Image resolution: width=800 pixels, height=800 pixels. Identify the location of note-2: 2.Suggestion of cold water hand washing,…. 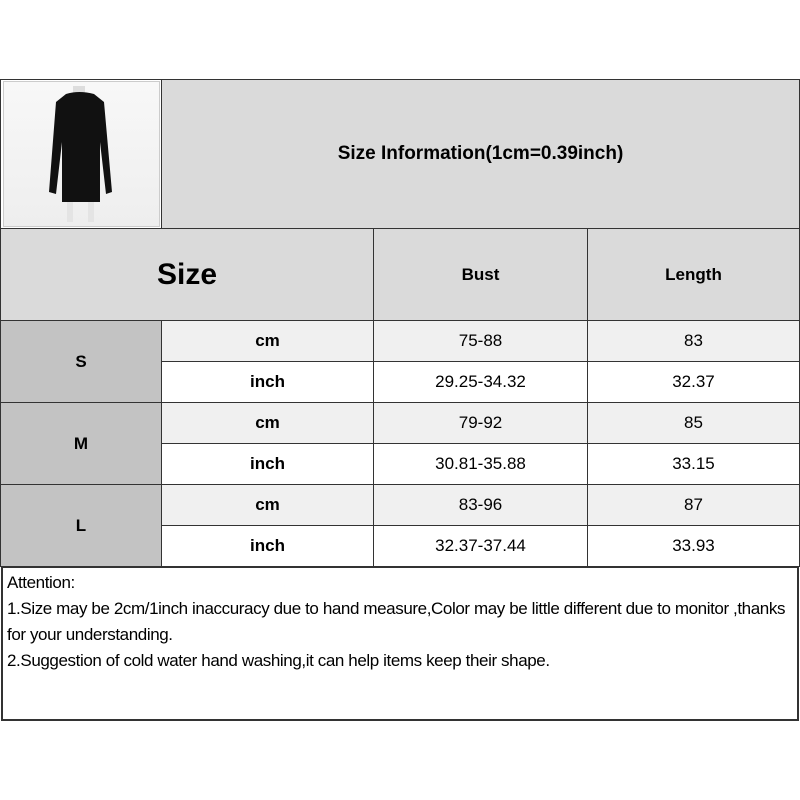
(278, 660).